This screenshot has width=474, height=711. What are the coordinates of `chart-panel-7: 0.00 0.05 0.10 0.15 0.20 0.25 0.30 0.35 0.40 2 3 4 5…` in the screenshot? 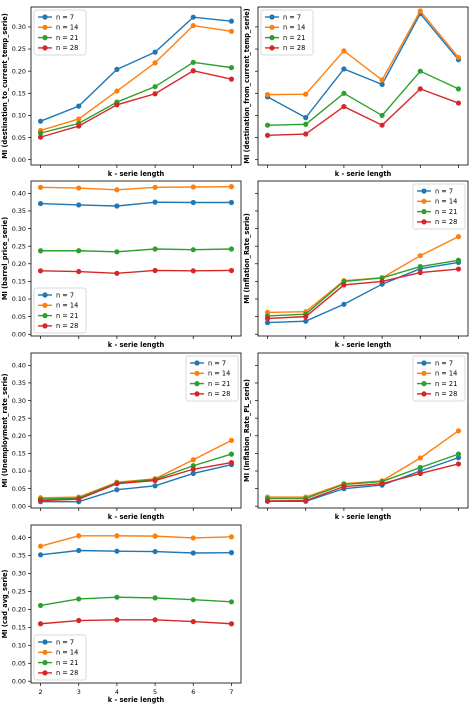 It's located at (121, 614).